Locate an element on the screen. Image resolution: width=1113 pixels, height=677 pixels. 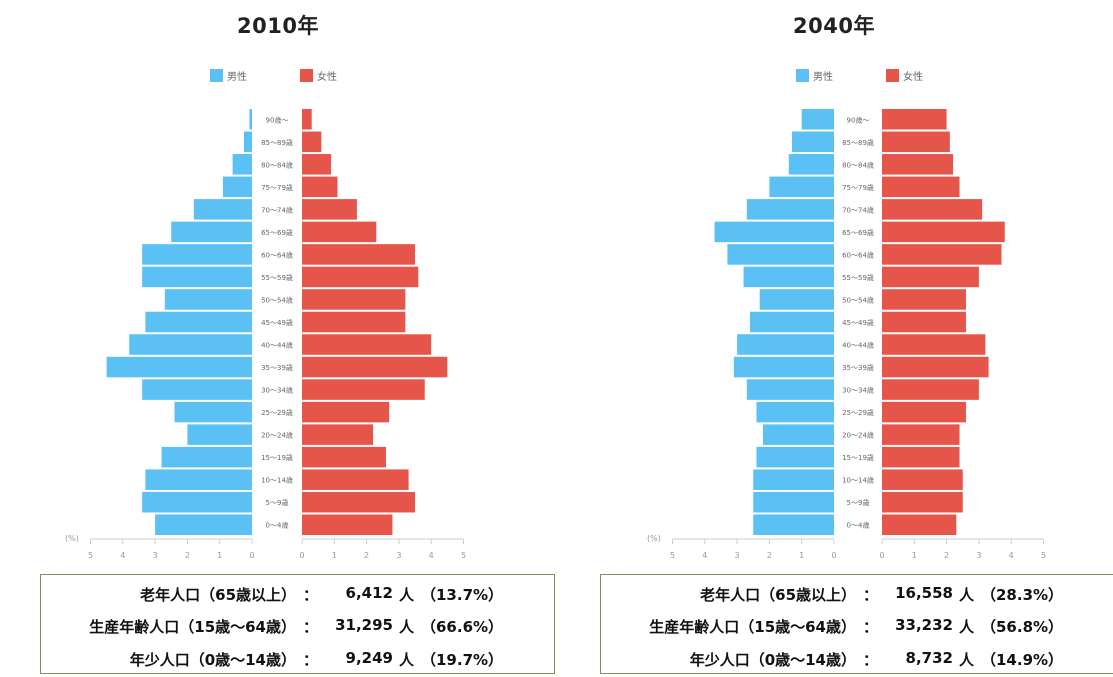
age-label: 50～54歳 is located at coordinates (858, 299).